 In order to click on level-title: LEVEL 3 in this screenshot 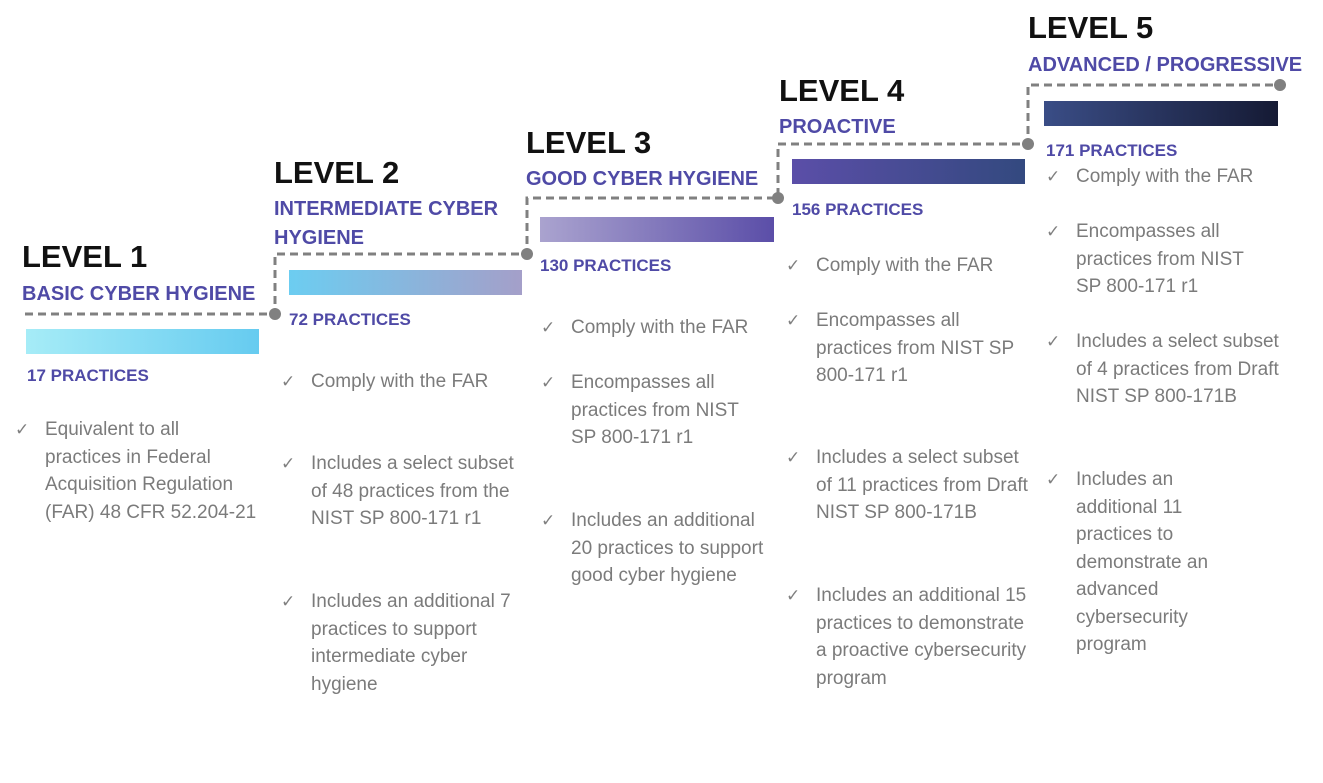, I will do `click(589, 142)`.